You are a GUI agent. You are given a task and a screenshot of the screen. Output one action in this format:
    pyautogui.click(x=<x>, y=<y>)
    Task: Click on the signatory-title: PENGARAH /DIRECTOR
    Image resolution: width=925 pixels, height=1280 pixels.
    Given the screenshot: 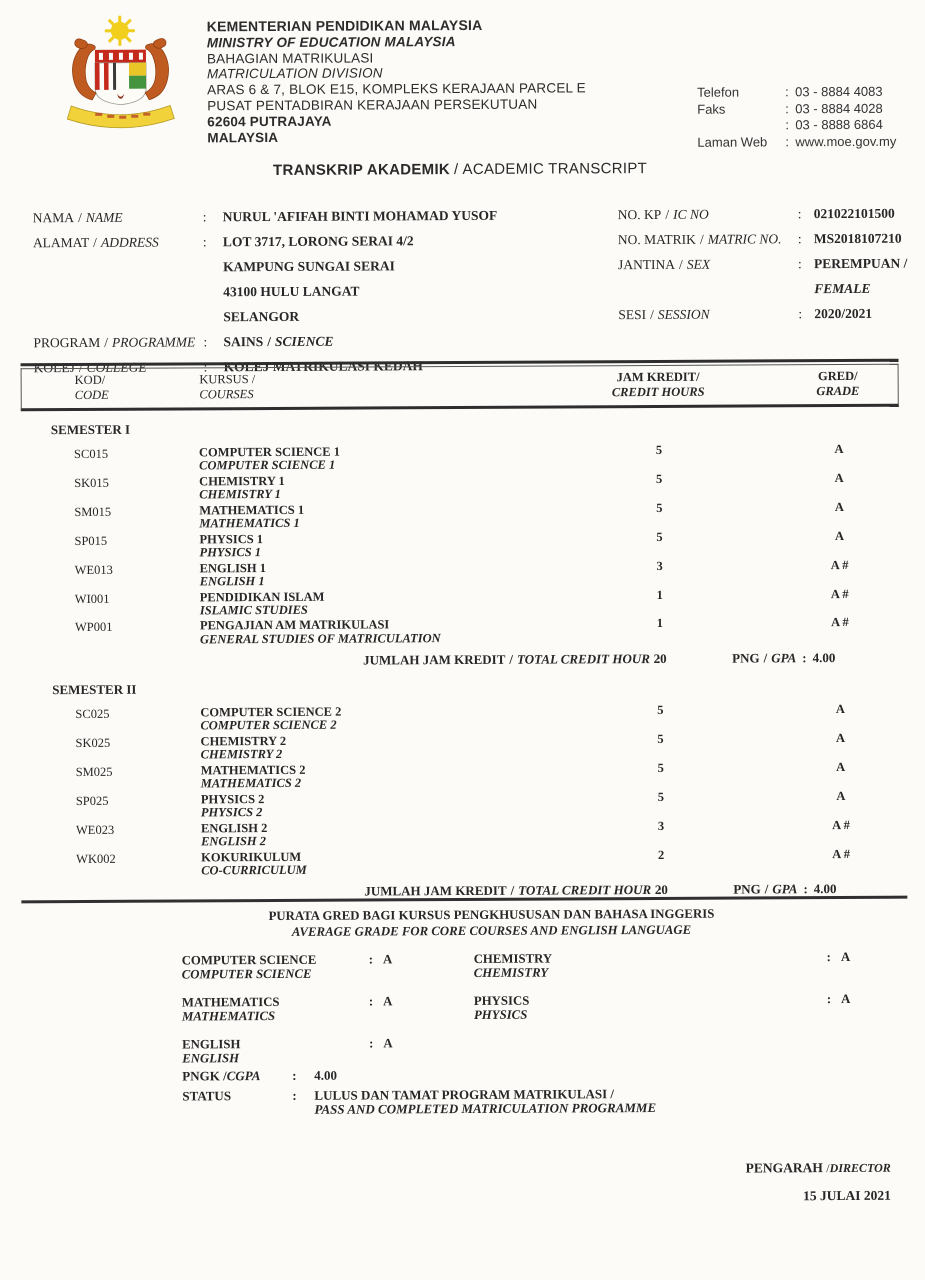 What is the action you would take?
    pyautogui.click(x=818, y=1168)
    